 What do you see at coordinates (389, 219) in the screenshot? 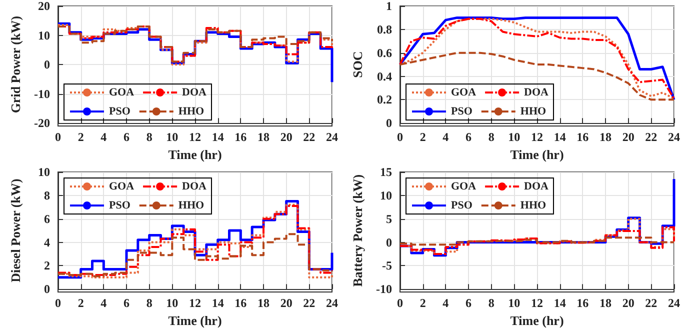
I see `y-tick-label: 5` at bounding box center [389, 219].